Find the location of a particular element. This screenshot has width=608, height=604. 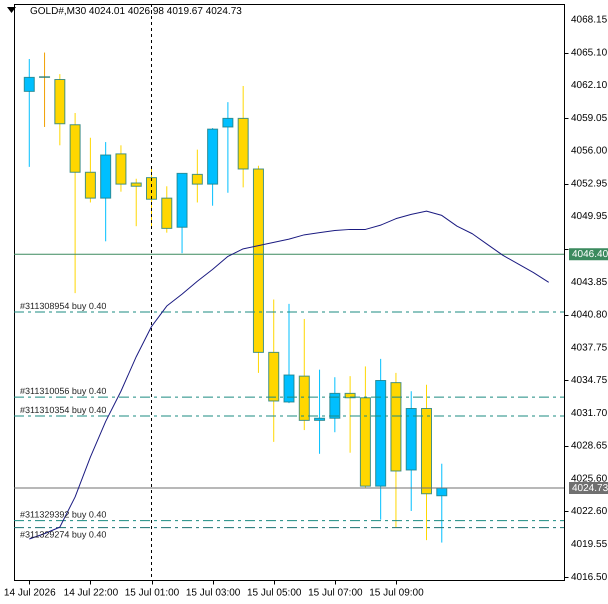

y-tick-label: 4031.70 is located at coordinates (589, 413).